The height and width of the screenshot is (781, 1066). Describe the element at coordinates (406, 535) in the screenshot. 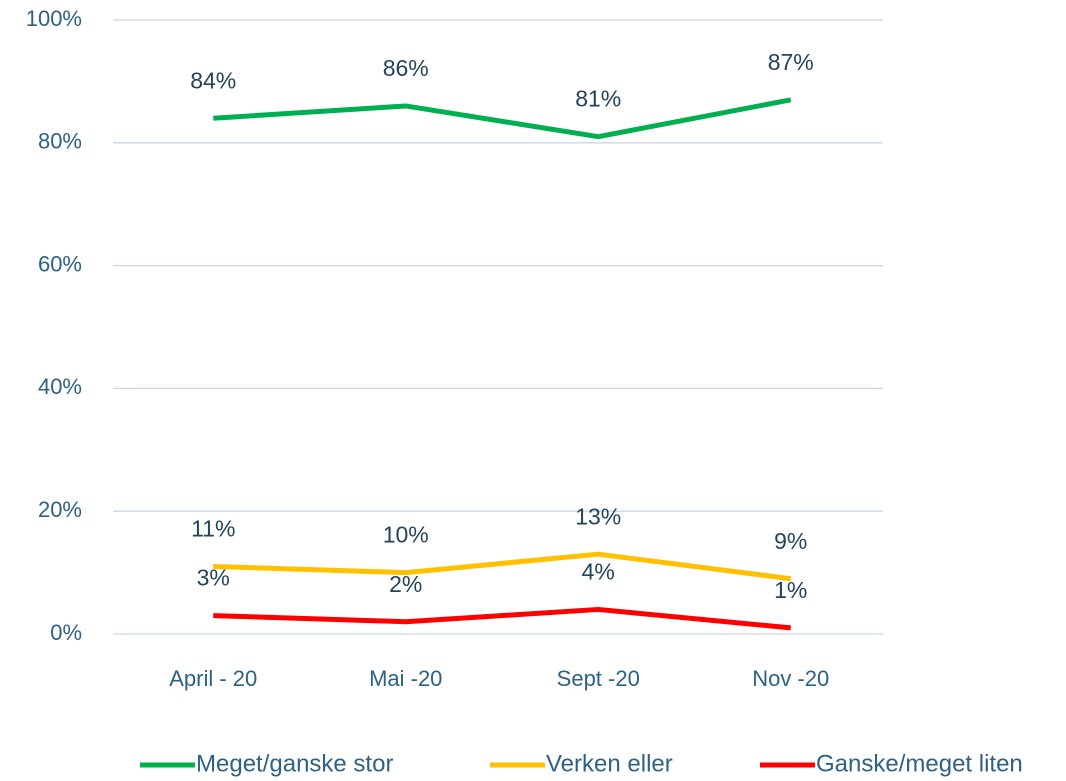

I see `data-label: 10%` at that location.